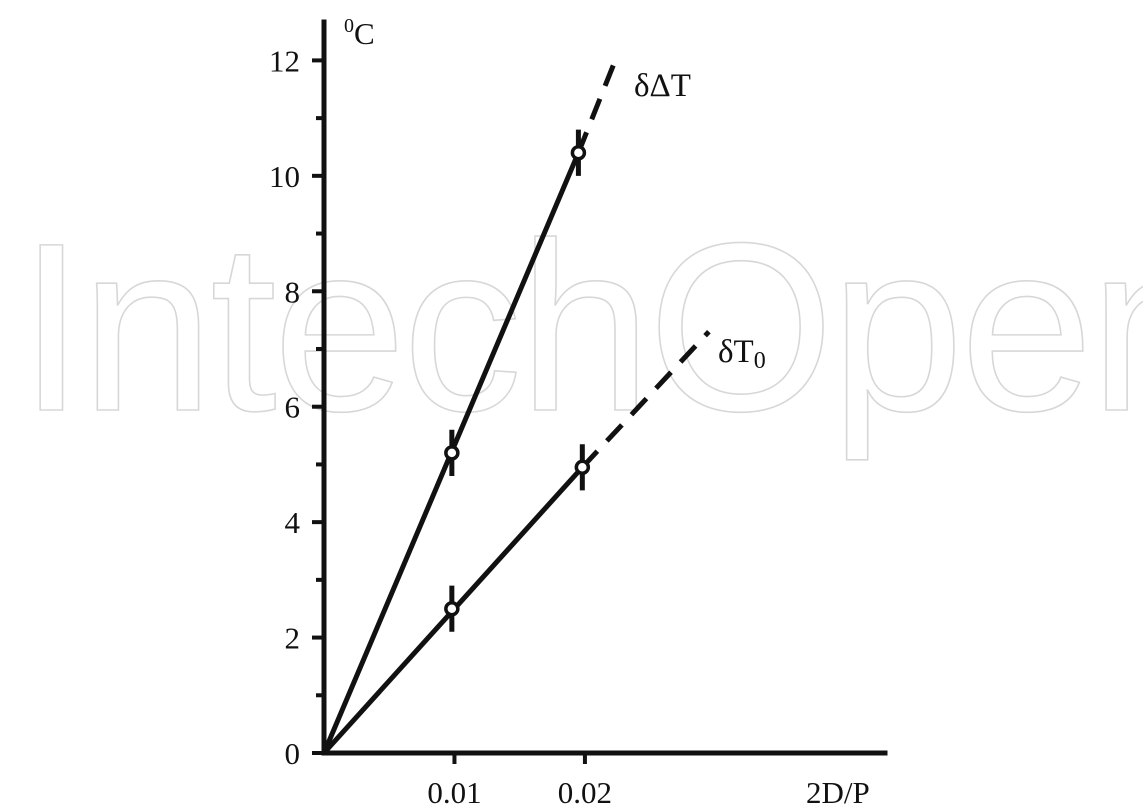  Describe the element at coordinates (293, 638) in the screenshot. I see `y-tick-label: 2` at that location.